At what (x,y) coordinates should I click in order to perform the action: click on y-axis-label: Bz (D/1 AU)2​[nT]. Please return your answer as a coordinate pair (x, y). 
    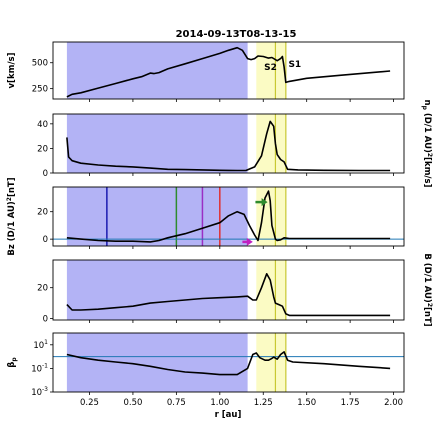
    Looking at the image, I should click on (11, 216).